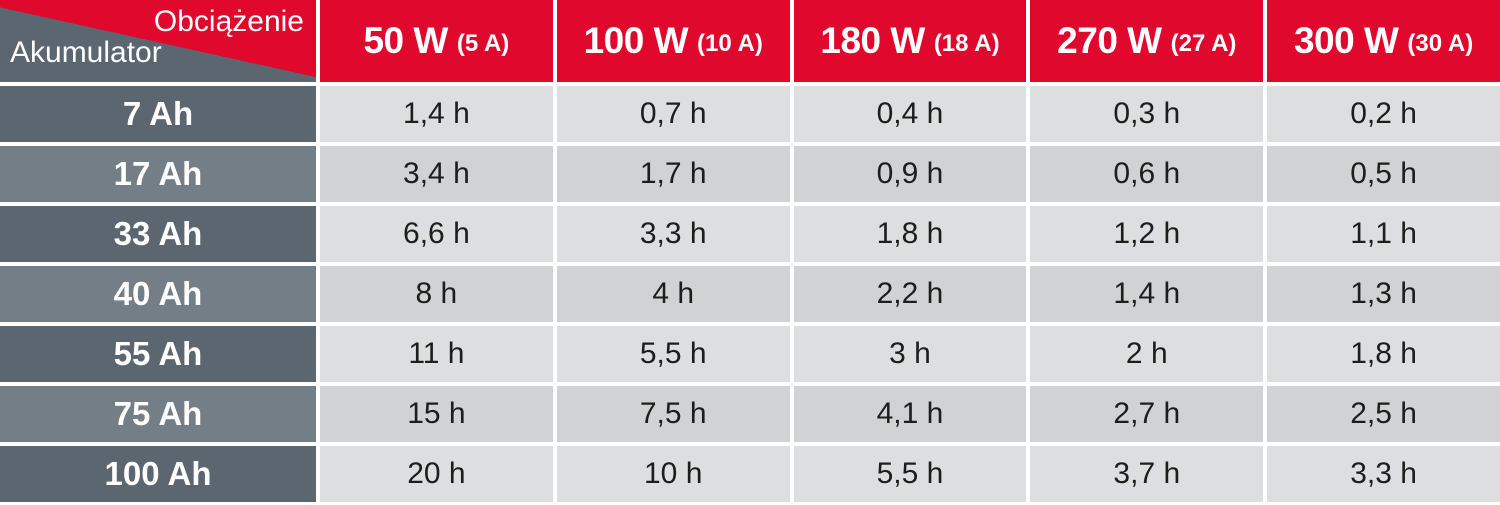  What do you see at coordinates (910, 414) in the screenshot?
I see `table-cell: 4,1 h` at bounding box center [910, 414].